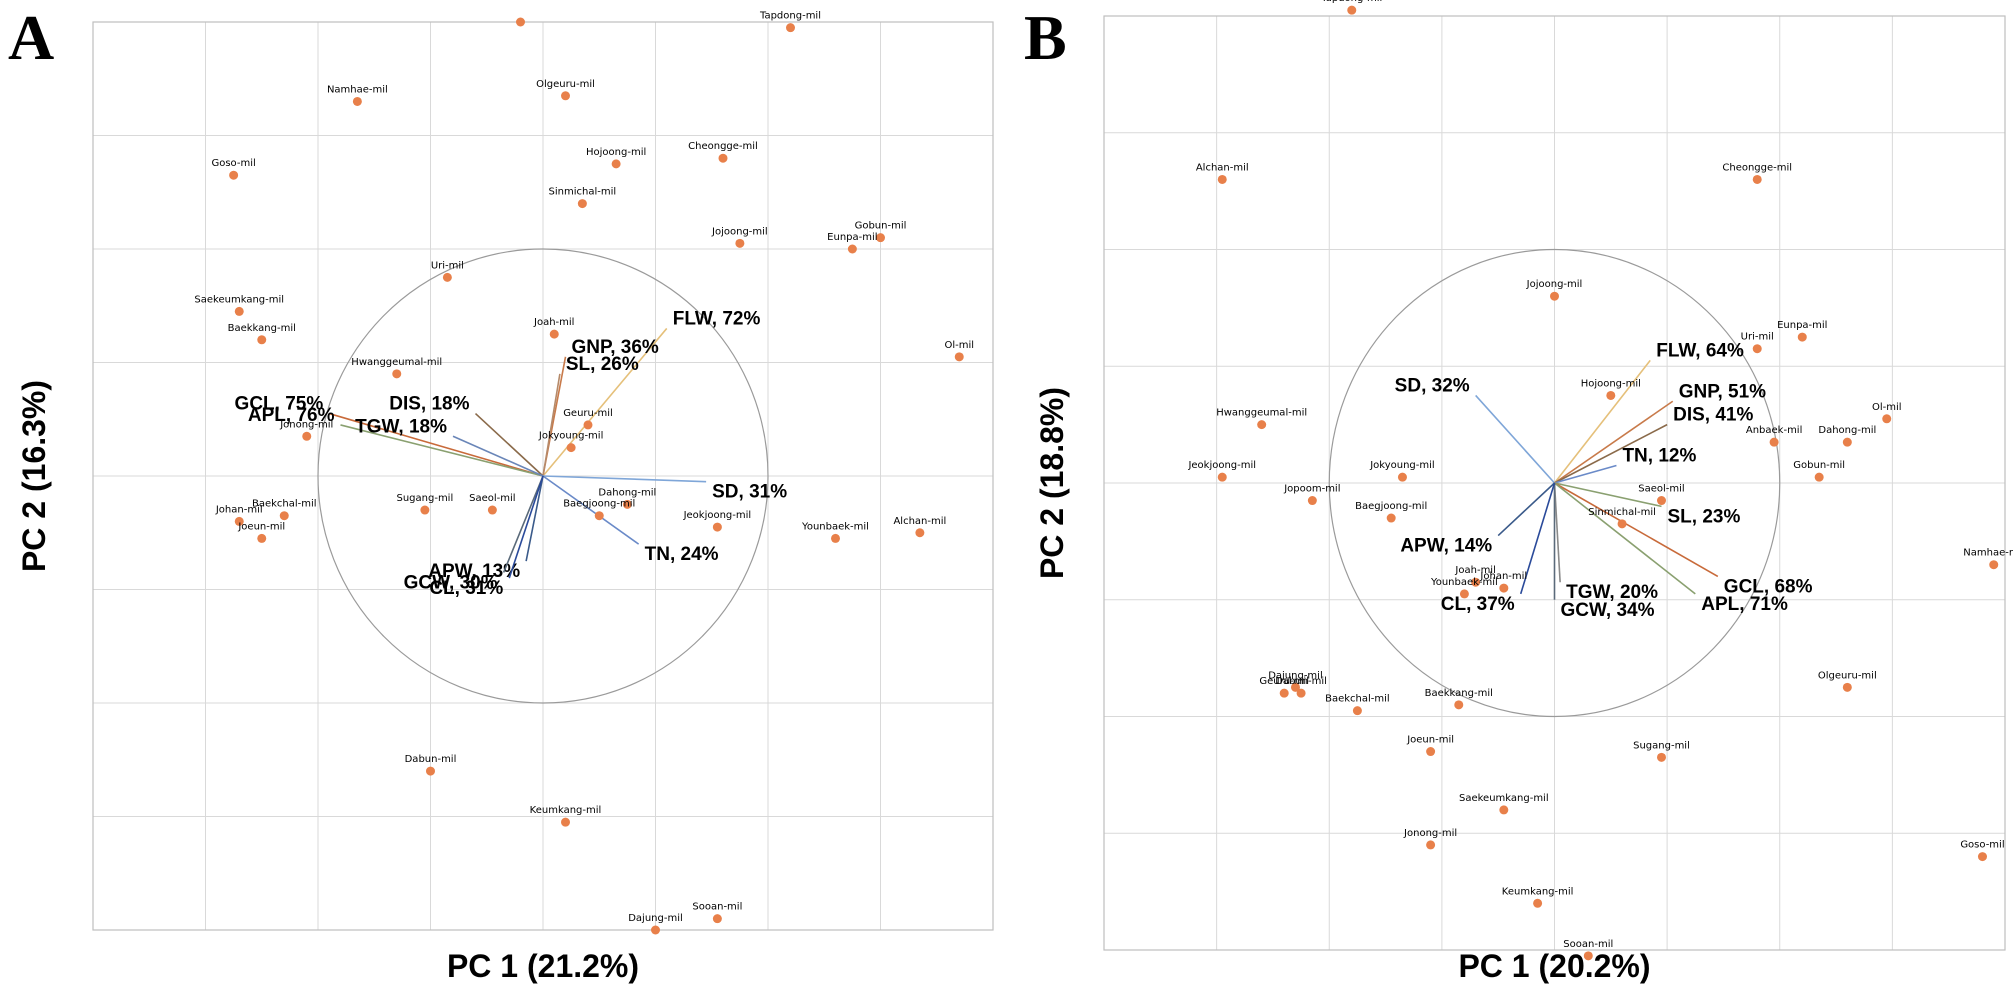 The width and height of the screenshot is (2013, 996). I want to click on point-label: Saekeumkang-mil, so click(239, 299).